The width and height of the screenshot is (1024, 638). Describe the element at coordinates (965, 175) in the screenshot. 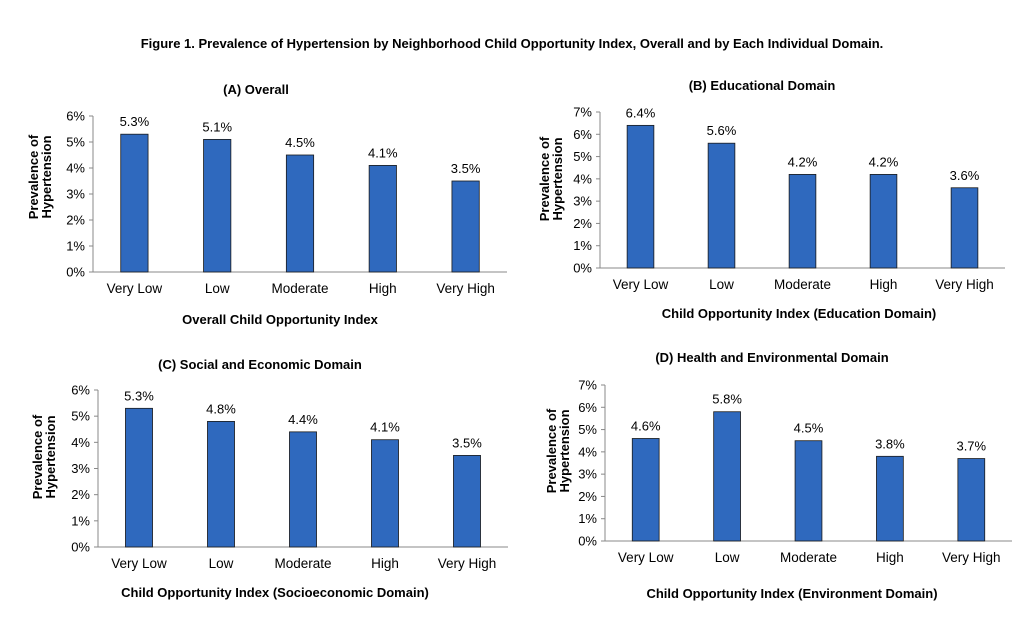

I see `data-label: 3.6%` at that location.